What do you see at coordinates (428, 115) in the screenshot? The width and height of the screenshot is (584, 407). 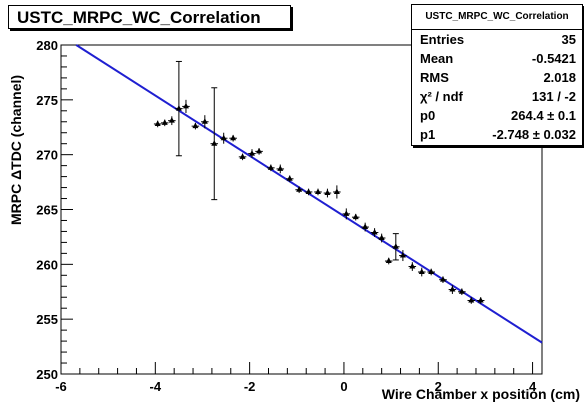 I see `stats-label: p0` at bounding box center [428, 115].